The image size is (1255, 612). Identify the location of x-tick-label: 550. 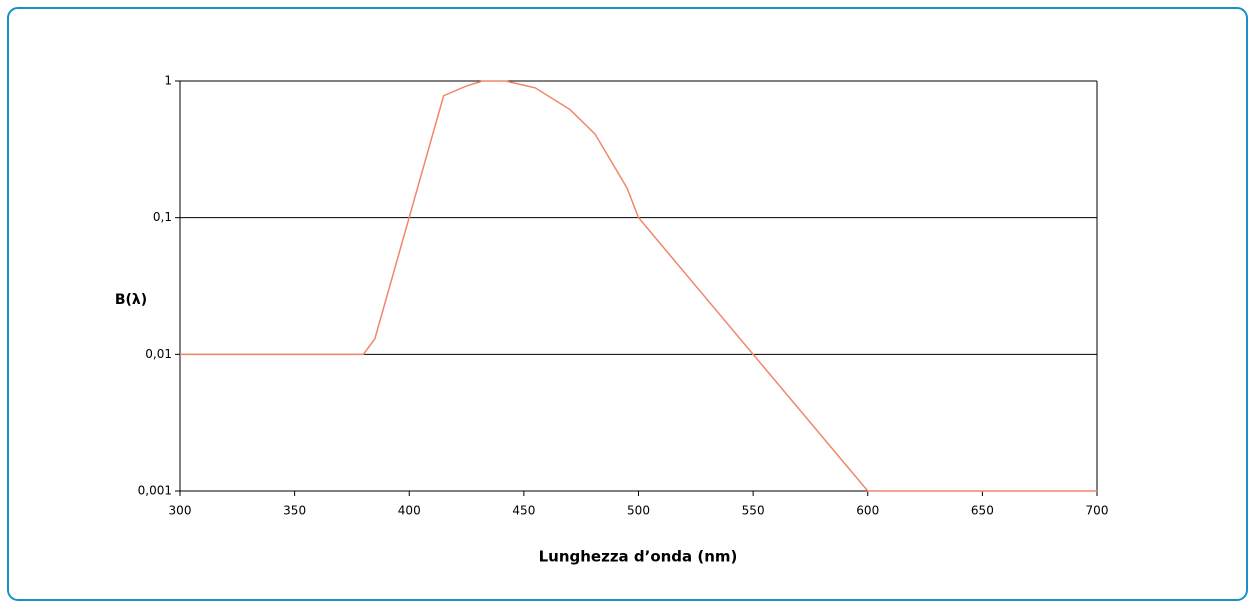
(753, 511).